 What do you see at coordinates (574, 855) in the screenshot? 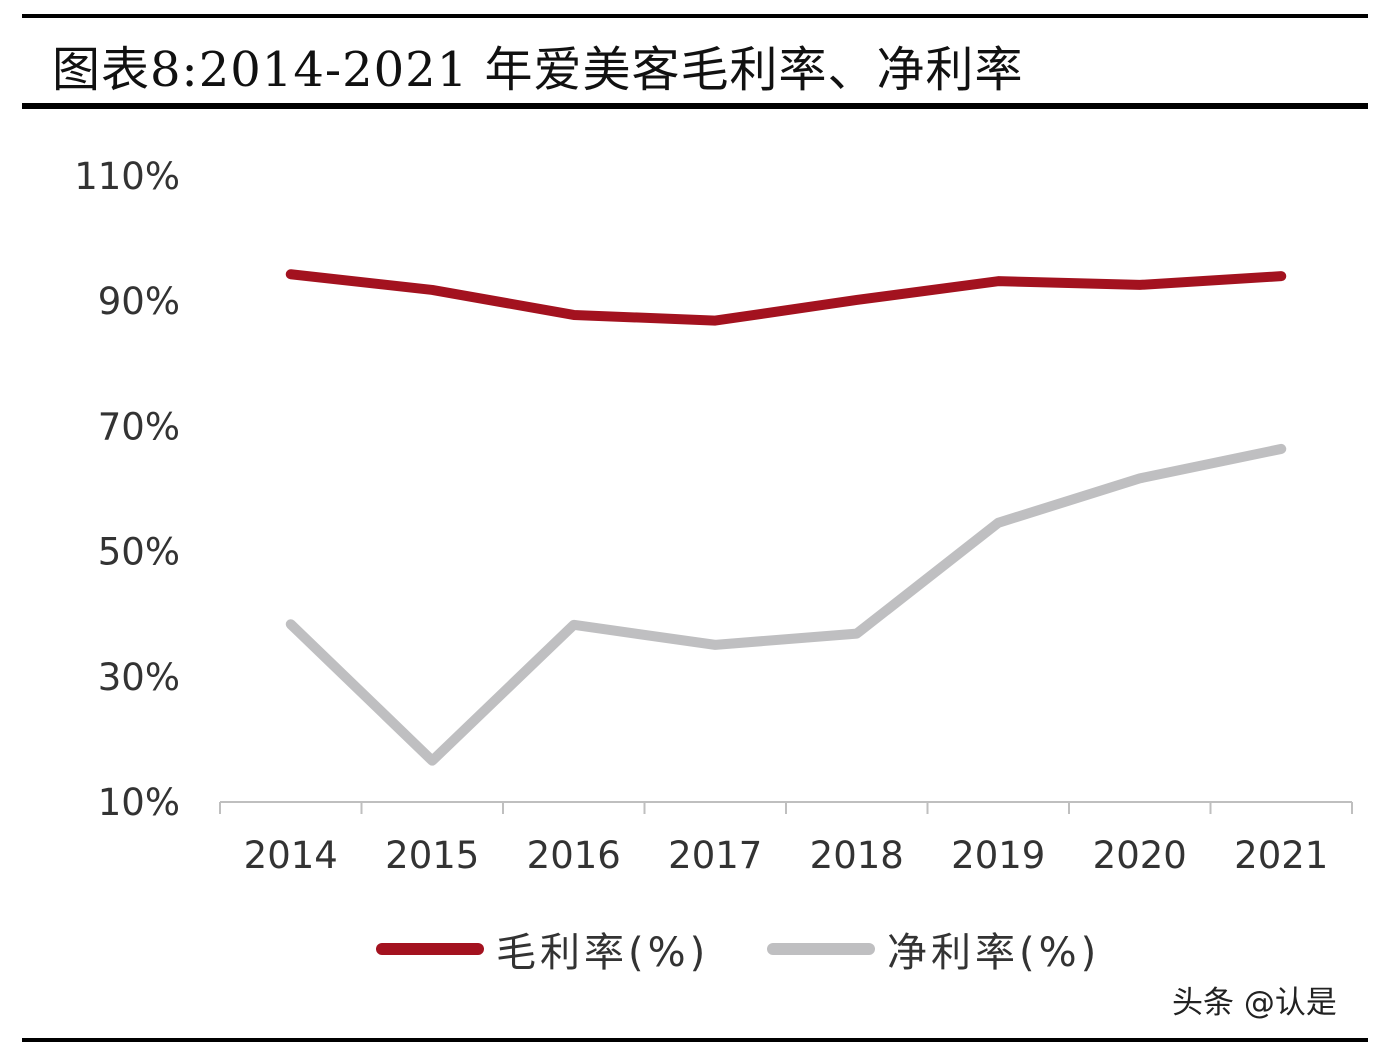
I see `x-tick-label: 2016` at bounding box center [574, 855].